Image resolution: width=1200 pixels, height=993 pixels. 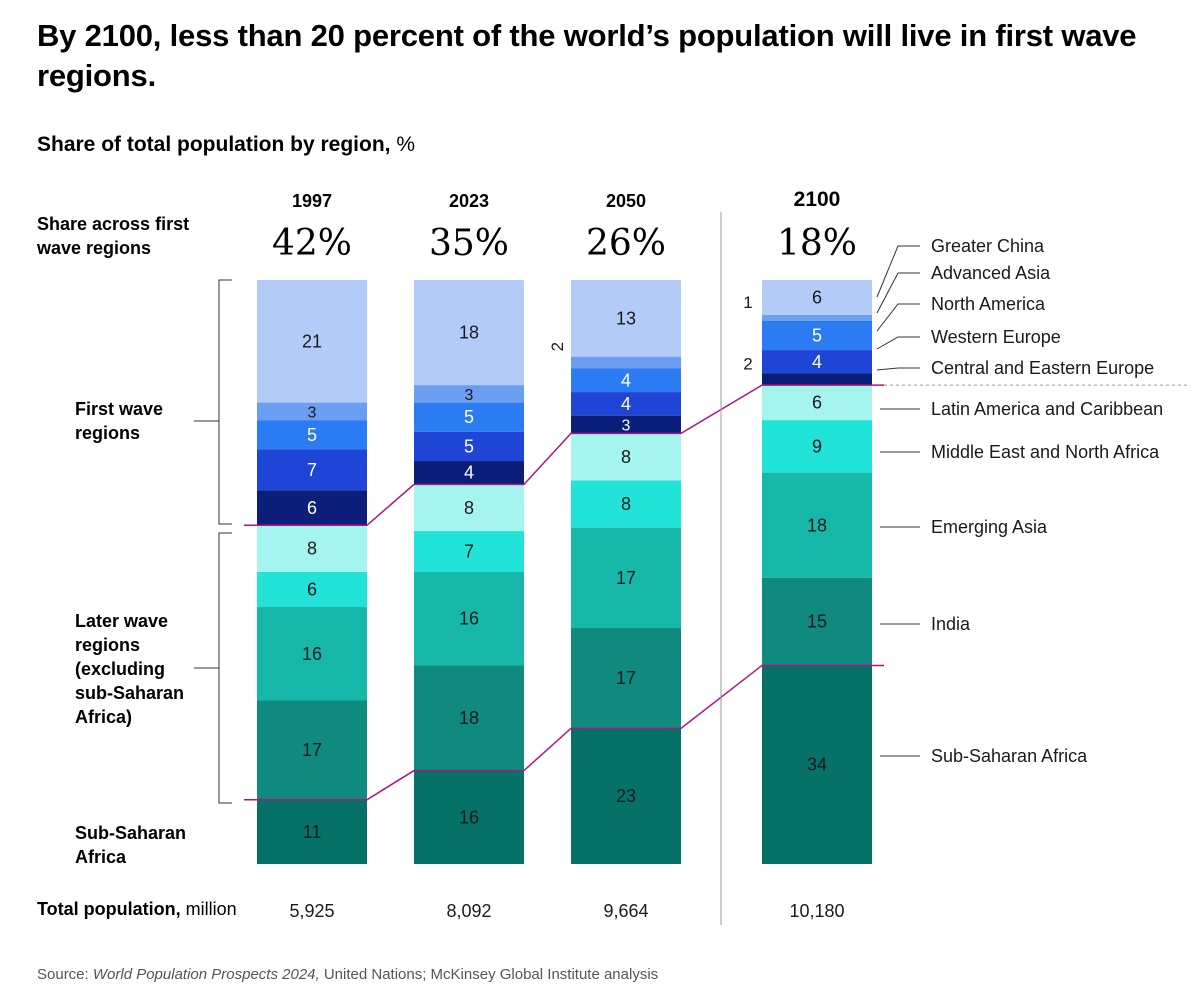 What do you see at coordinates (626, 362) in the screenshot?
I see `bar-2050-advanced-asia` at bounding box center [626, 362].